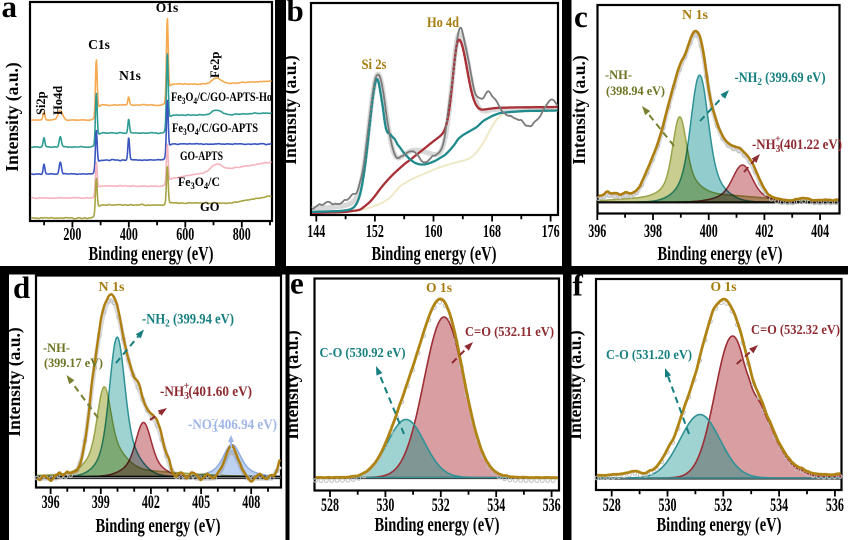 Image resolution: width=848 pixels, height=540 pixels. Describe the element at coordinates (551, 231) in the screenshot. I see `svg-text: 176` at that location.